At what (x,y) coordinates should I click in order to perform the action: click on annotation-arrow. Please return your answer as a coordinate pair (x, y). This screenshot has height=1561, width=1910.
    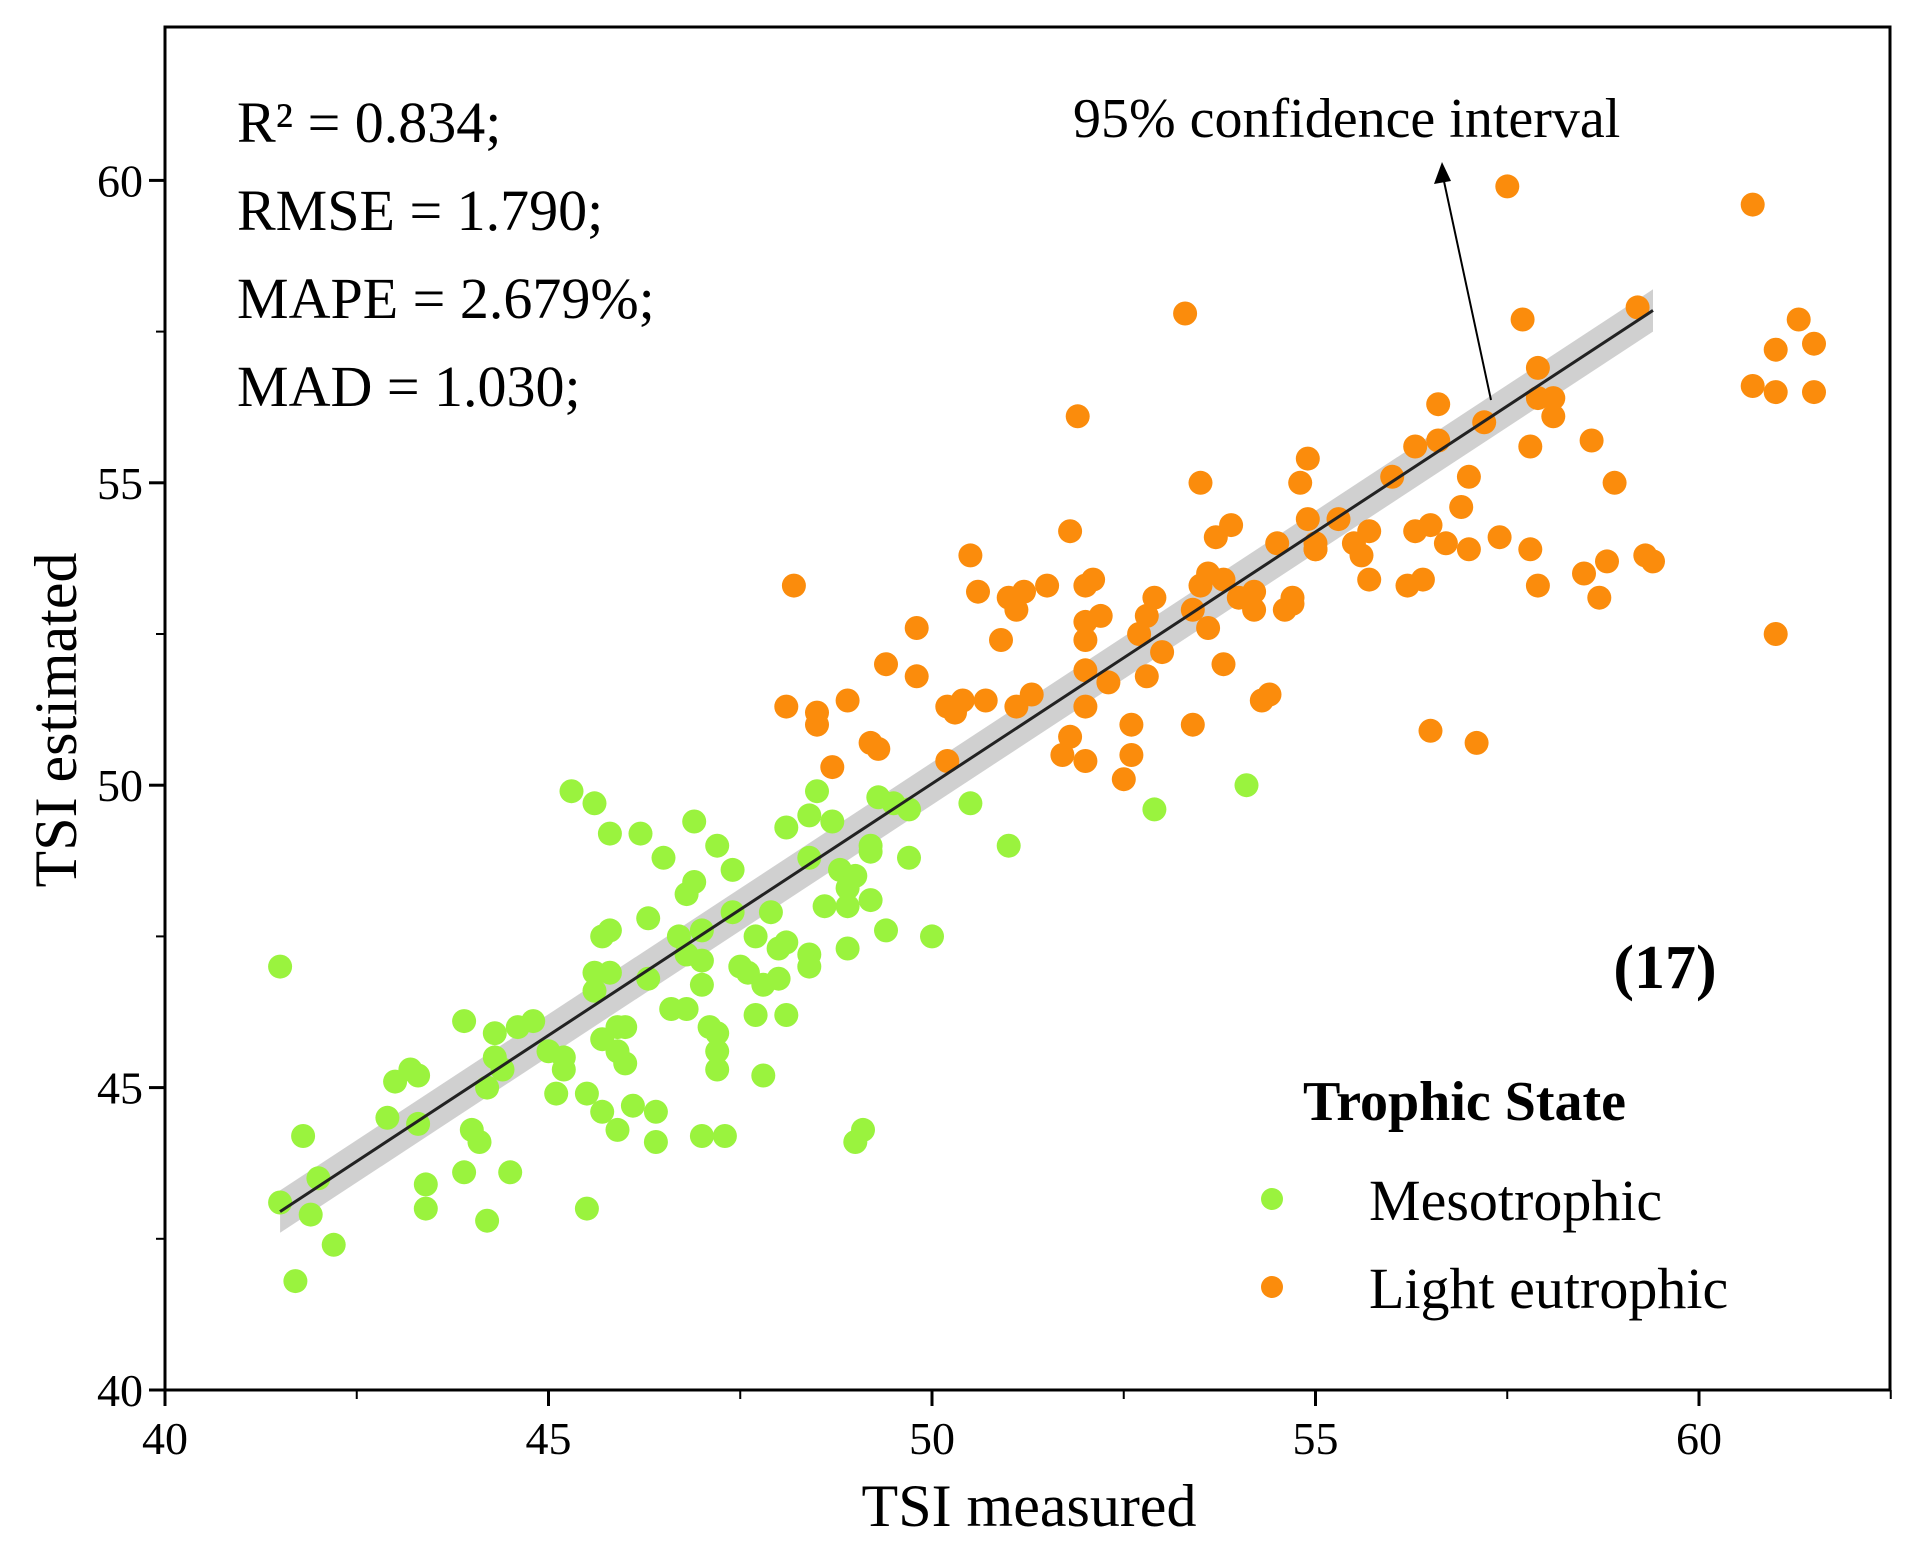
    Looking at the image, I should click on (1463, 281).